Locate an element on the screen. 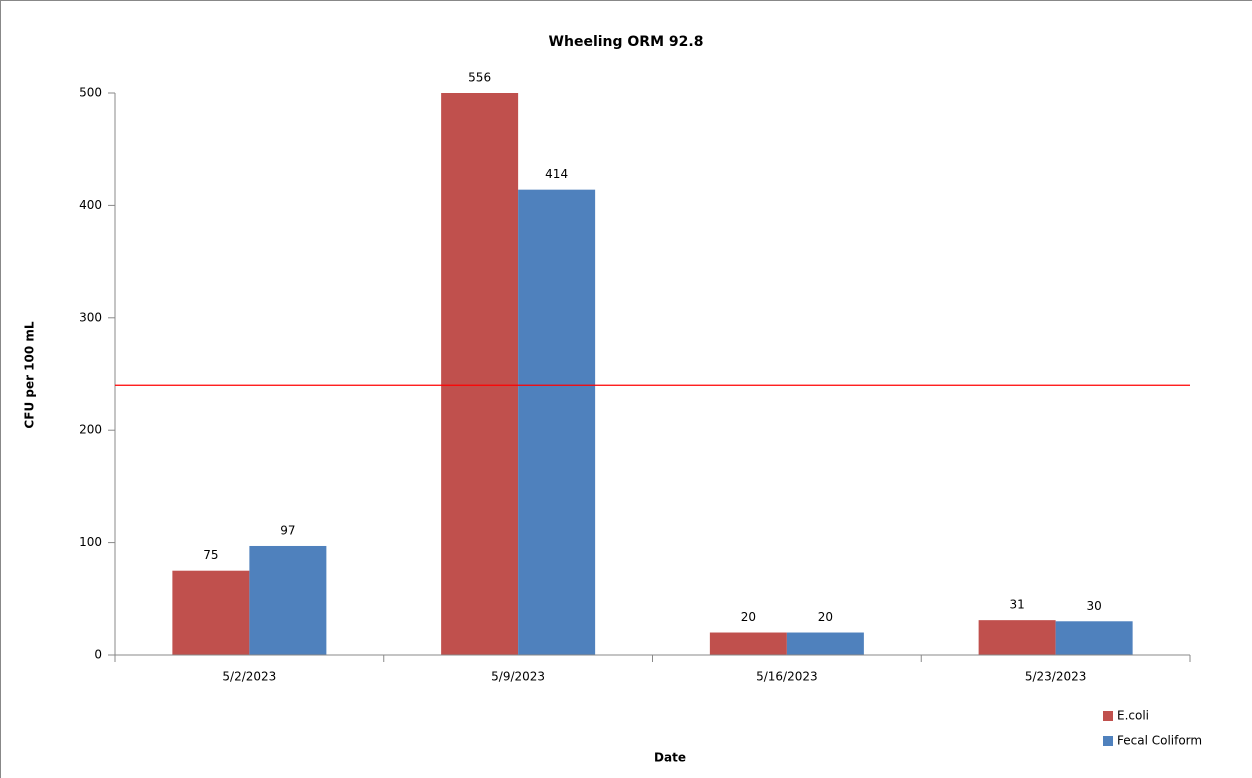  x-tick-label: 5/23/2023 is located at coordinates (1056, 677).